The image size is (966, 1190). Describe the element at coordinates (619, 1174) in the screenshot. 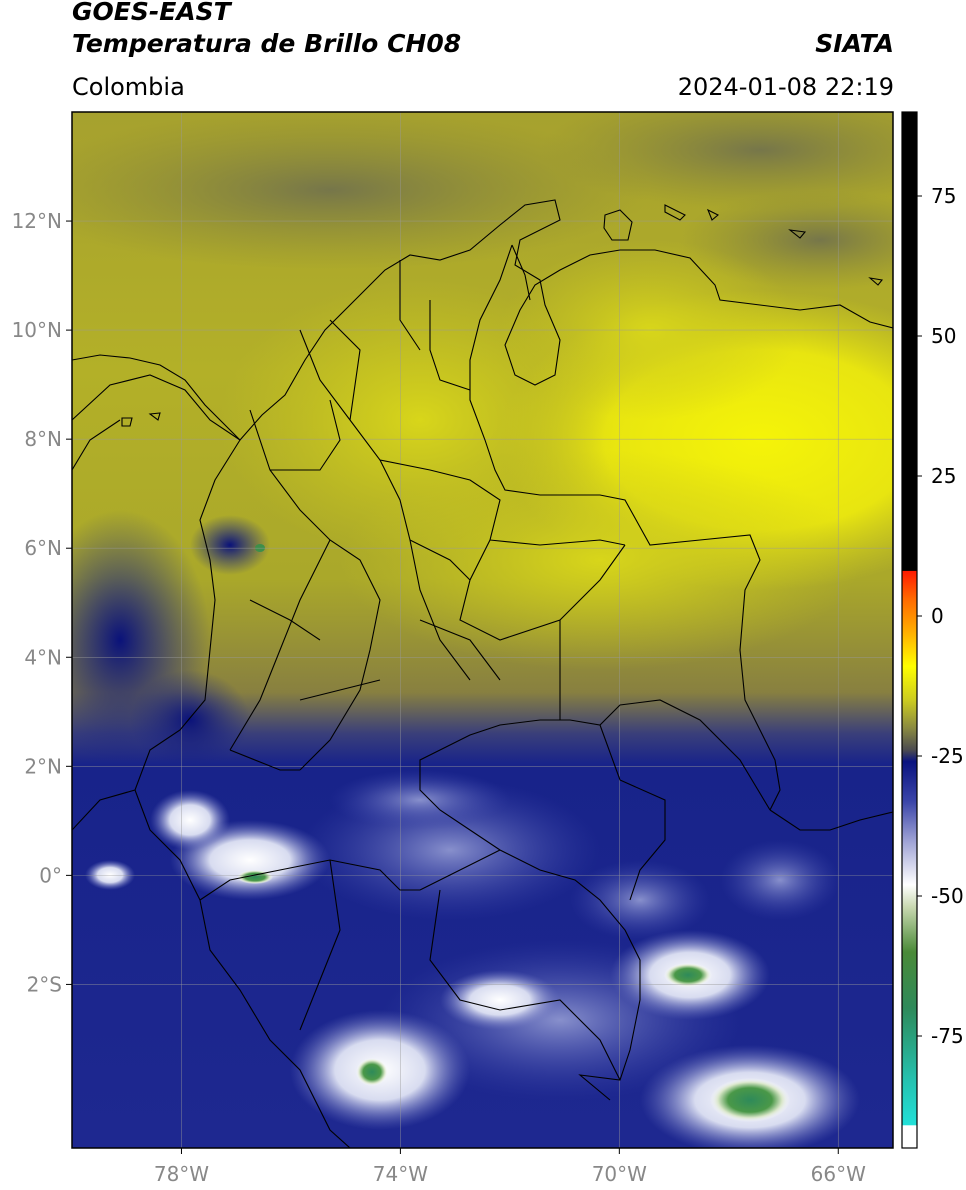

I see `lon-tick-label: 70°W` at that location.